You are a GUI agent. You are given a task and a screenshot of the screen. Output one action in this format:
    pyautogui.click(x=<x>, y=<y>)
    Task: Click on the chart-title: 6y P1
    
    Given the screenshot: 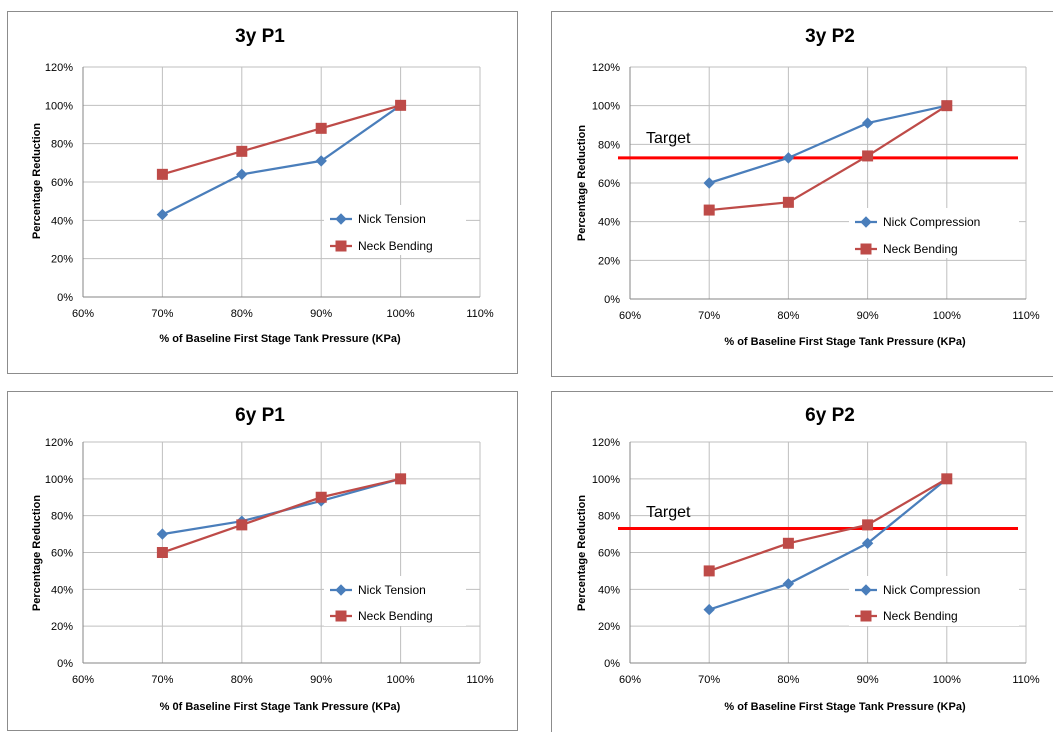 What is the action you would take?
    pyautogui.click(x=260, y=415)
    